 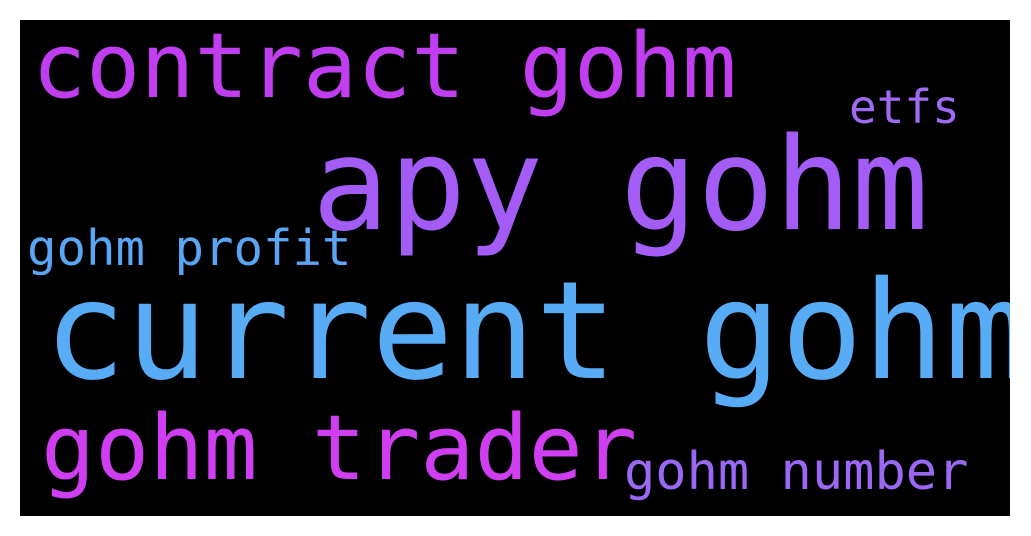 I want to click on word-apy-gohm: apy gohm, so click(x=620, y=186).